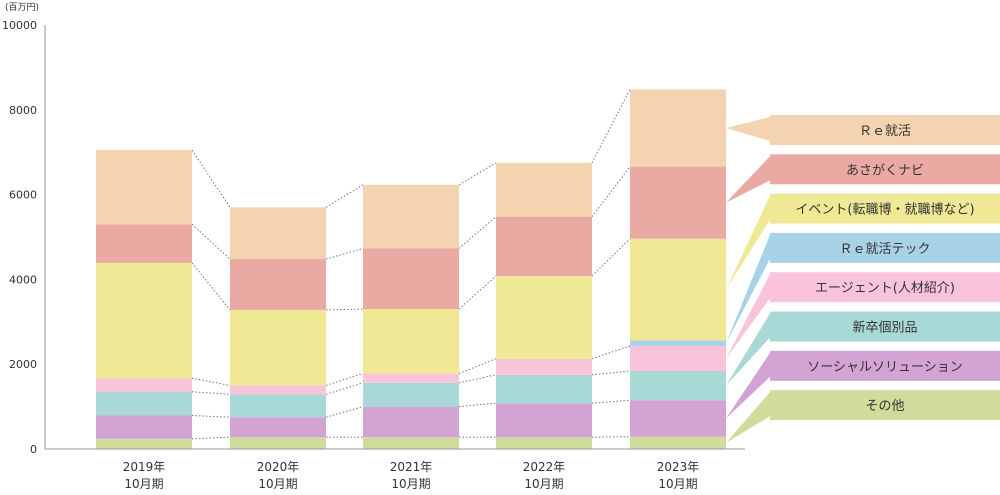 This screenshot has height=495, width=1000. I want to click on y-tick-label: 6000, so click(23, 195).